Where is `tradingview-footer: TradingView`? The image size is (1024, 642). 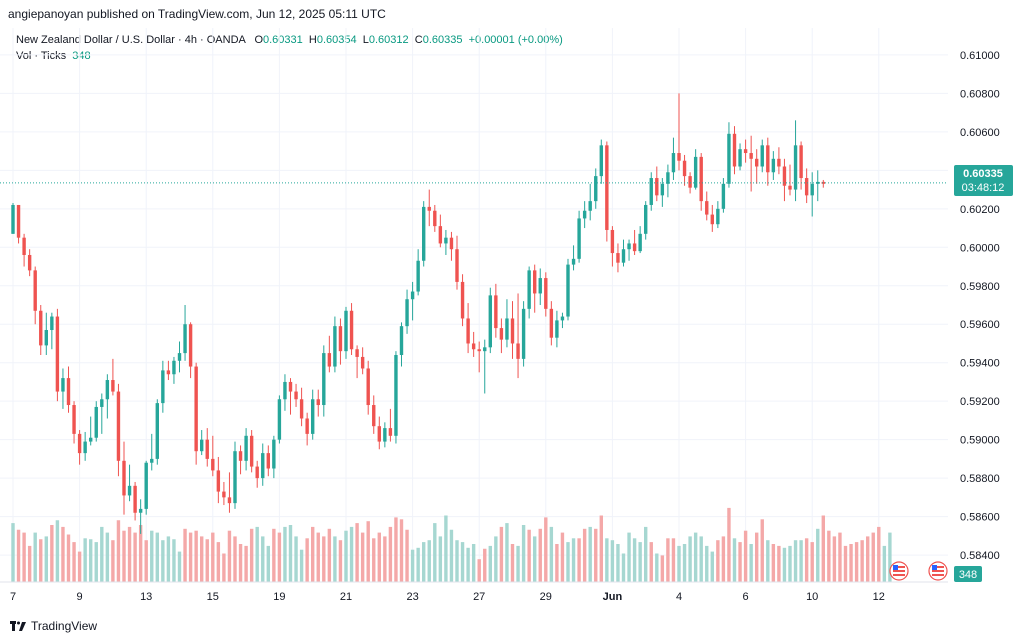 tradingview-footer: TradingView is located at coordinates (53, 626).